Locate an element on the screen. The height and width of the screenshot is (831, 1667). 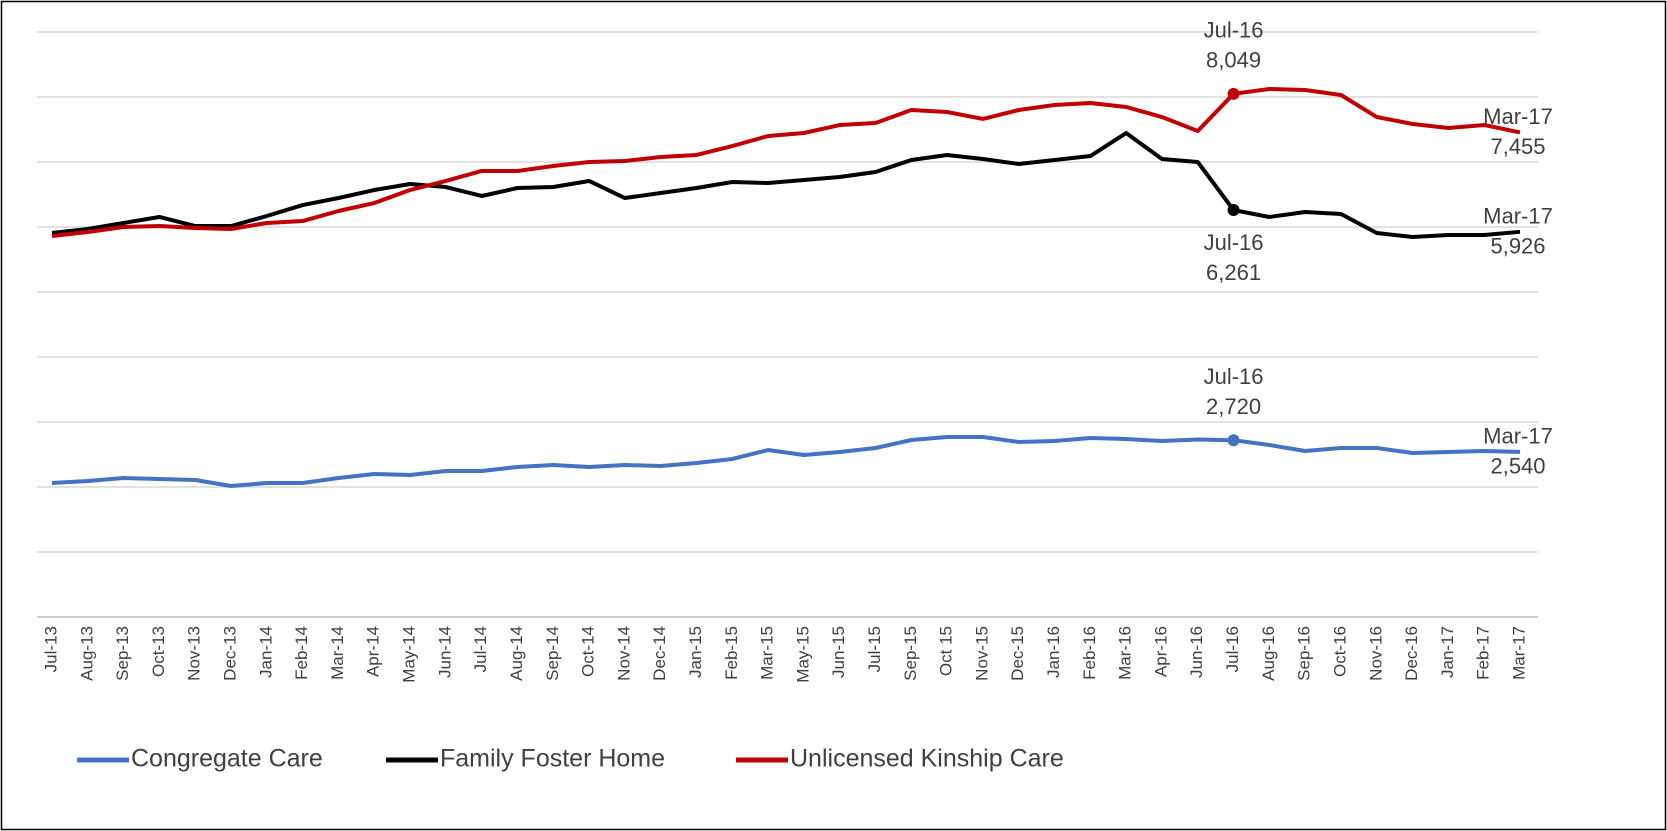
x-tick-label: Dec-14 is located at coordinates (659, 653).